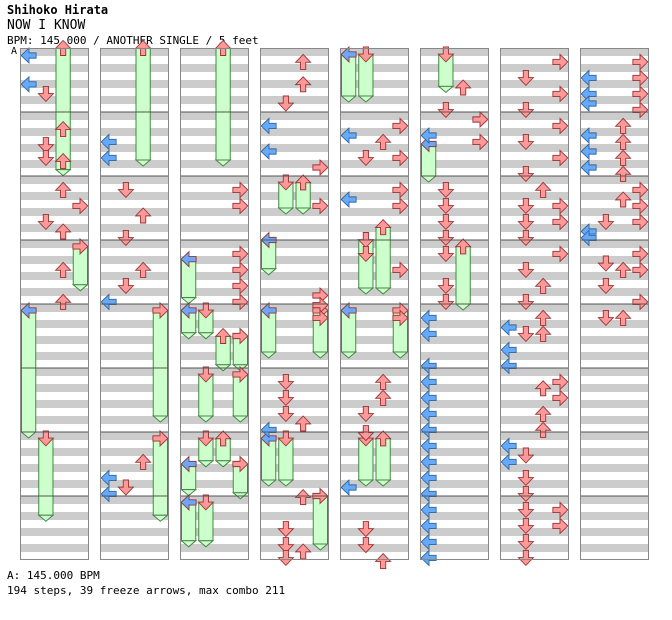 This screenshot has width=672, height=620. I want to click on artist-name: Shihoko Hirata, so click(58, 10).